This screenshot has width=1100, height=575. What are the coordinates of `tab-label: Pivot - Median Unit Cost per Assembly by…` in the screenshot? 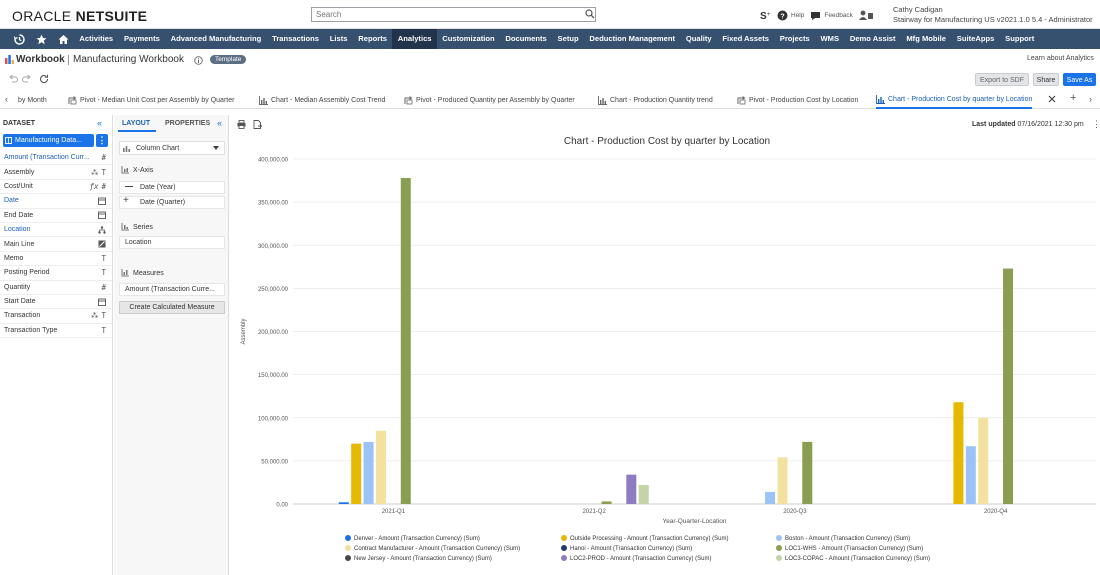 It's located at (157, 100).